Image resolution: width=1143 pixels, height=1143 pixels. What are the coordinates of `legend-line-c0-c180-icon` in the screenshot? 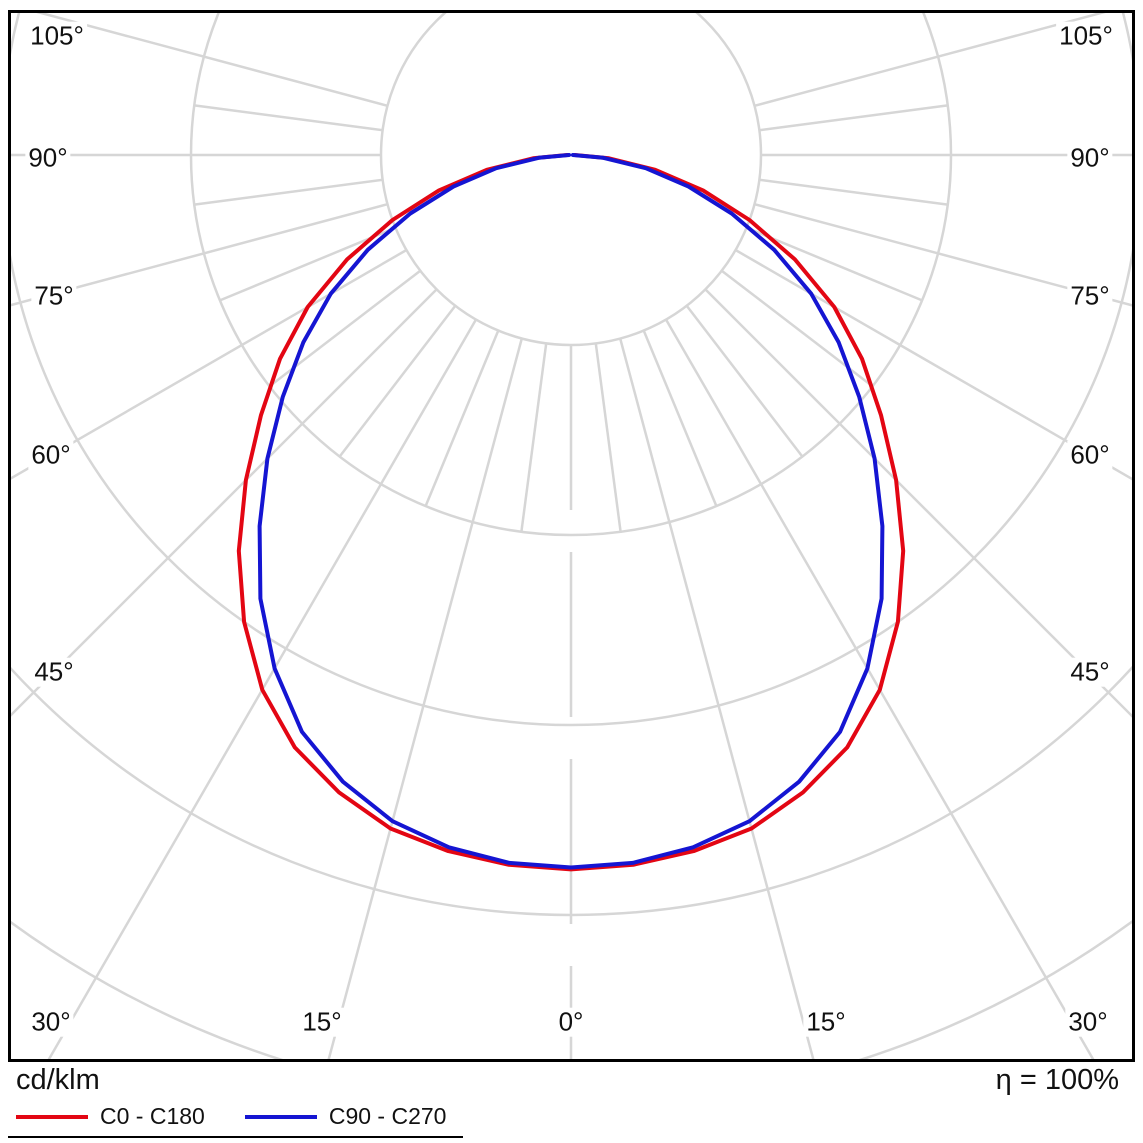 It's located at (52, 1116).